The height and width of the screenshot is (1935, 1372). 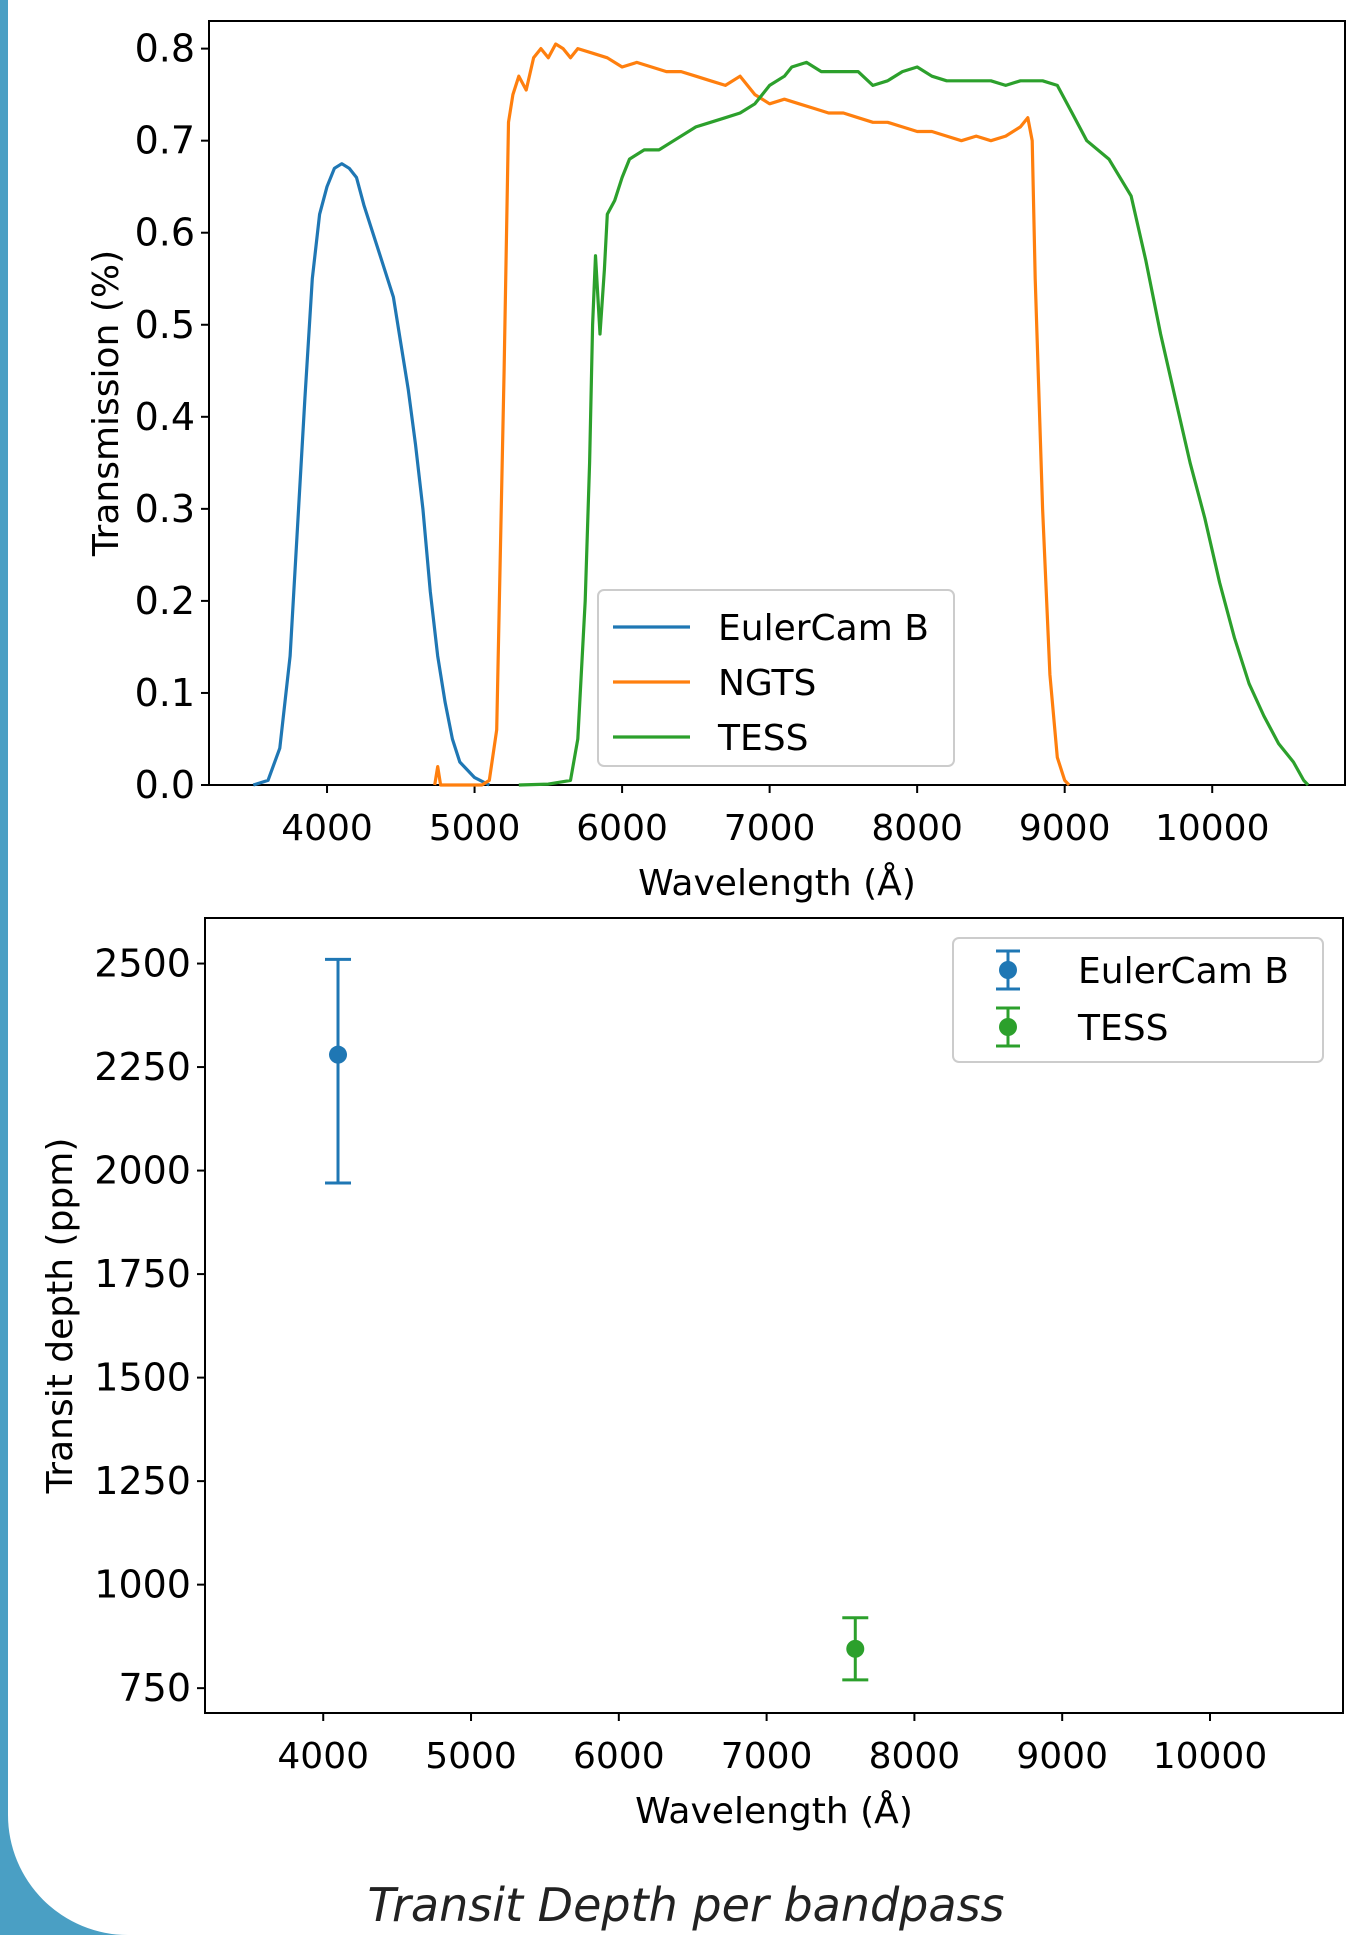 What do you see at coordinates (165, 49) in the screenshot?
I see `y-tick-label: 0.8` at bounding box center [165, 49].